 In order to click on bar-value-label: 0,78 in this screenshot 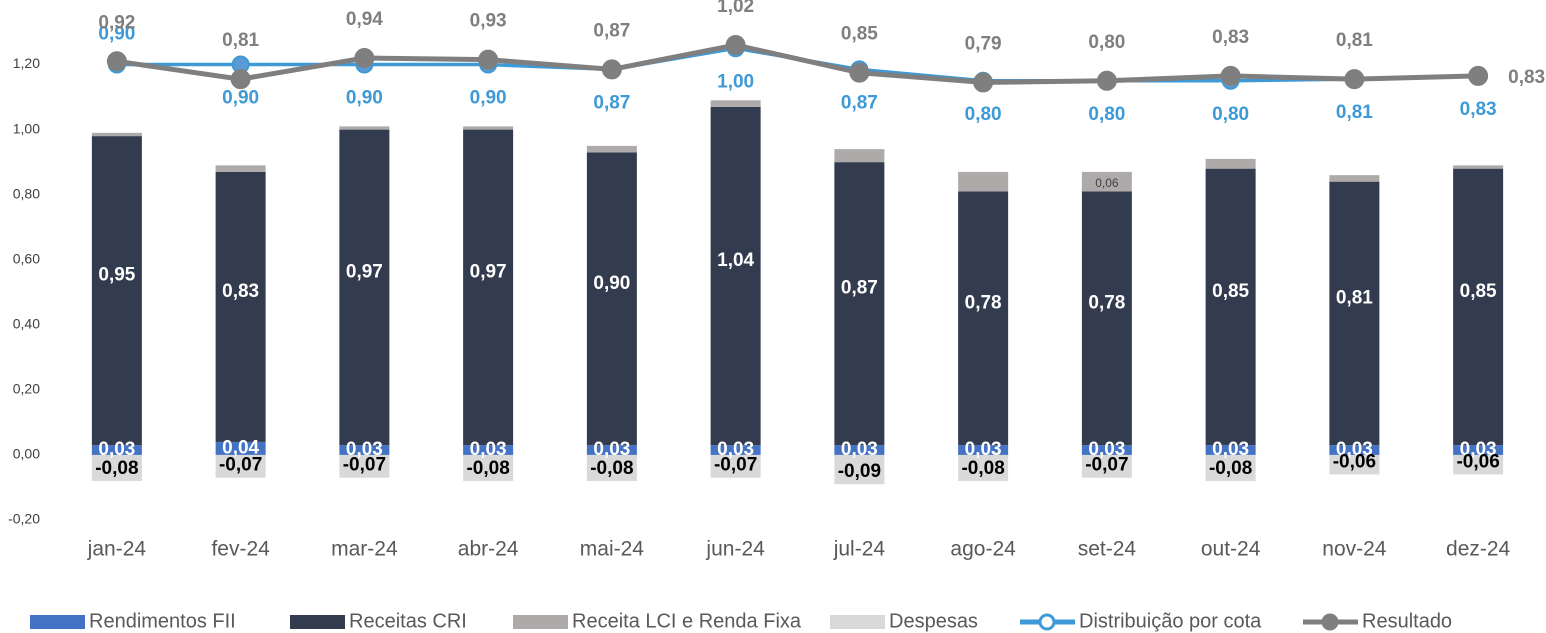, I will do `click(983, 302)`.